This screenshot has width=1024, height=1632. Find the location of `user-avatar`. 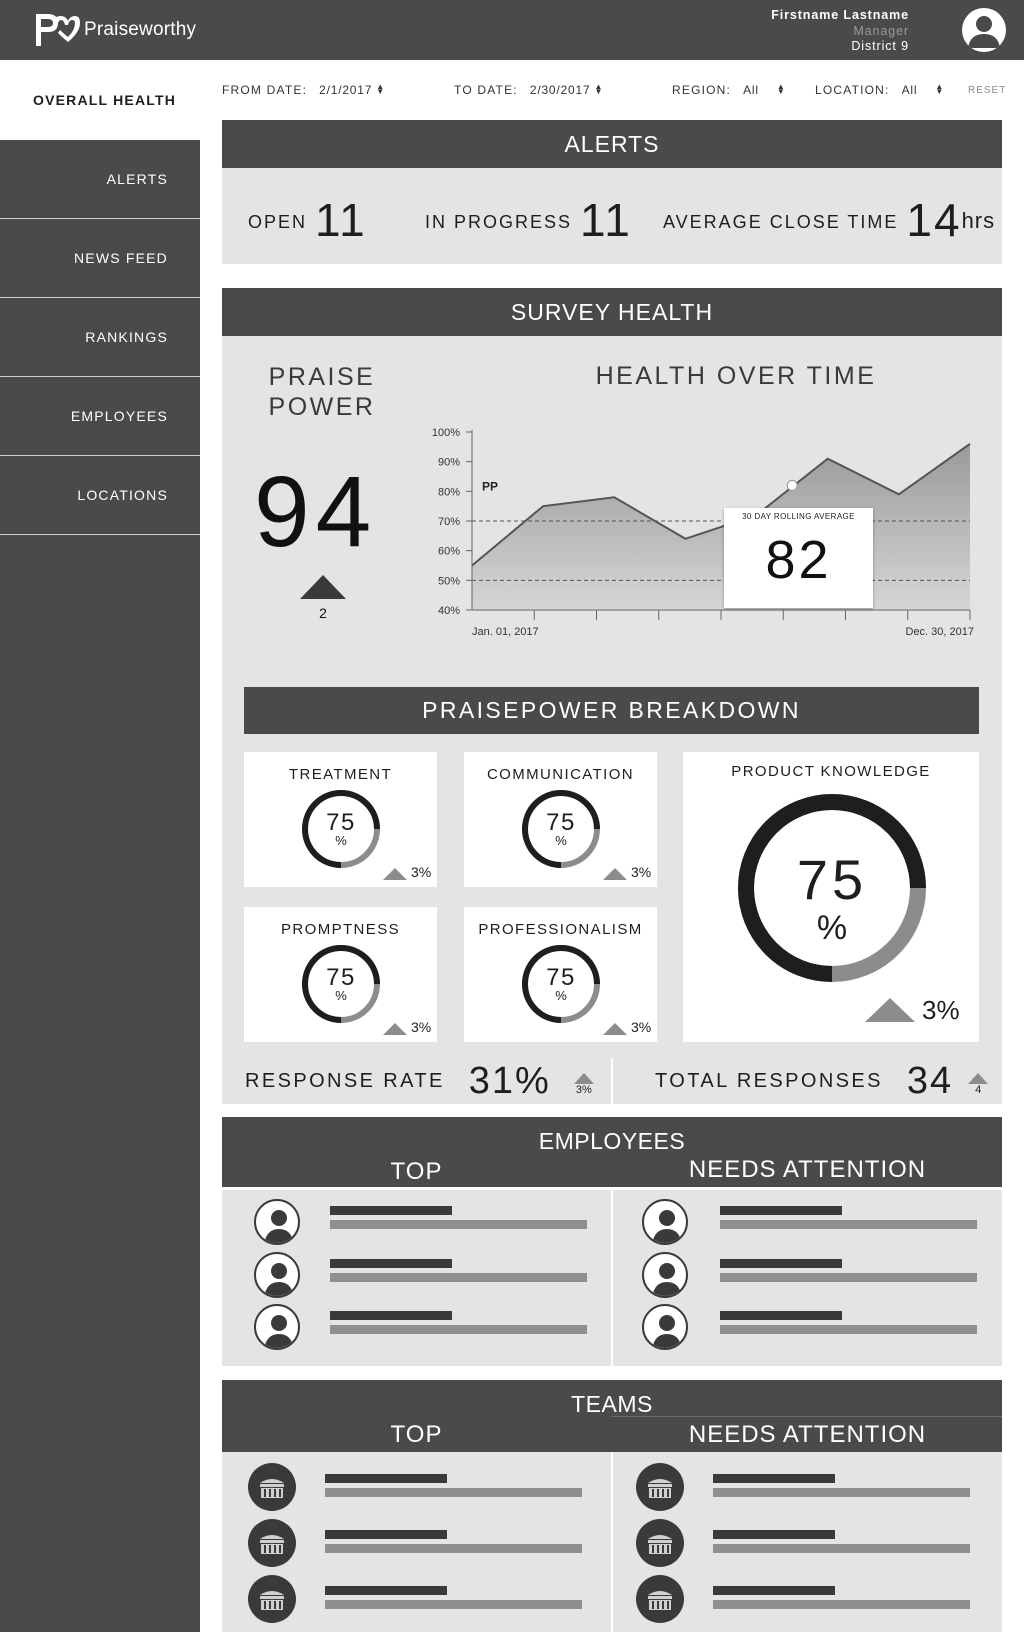

user-avatar is located at coordinates (984, 30).